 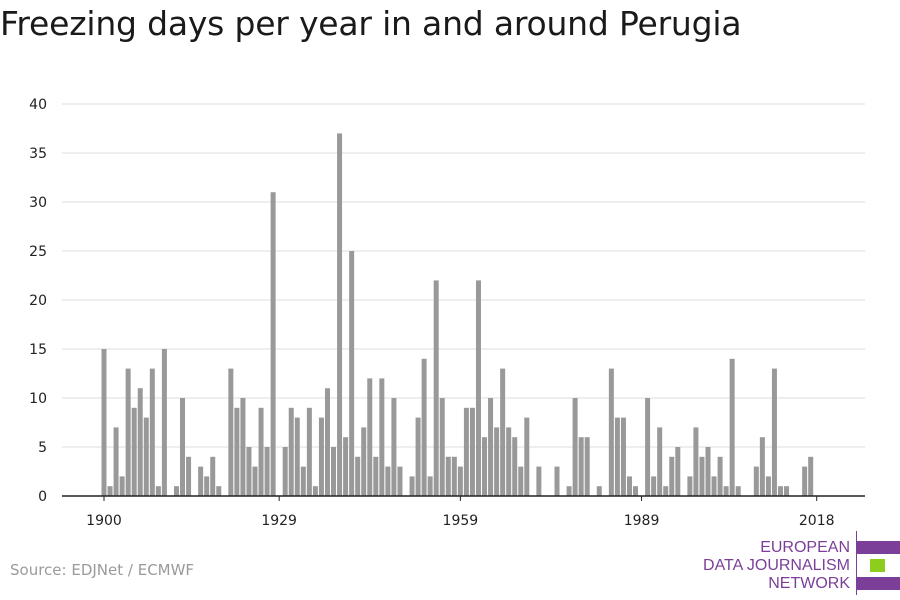 I want to click on bar-1954, so click(x=430, y=486).